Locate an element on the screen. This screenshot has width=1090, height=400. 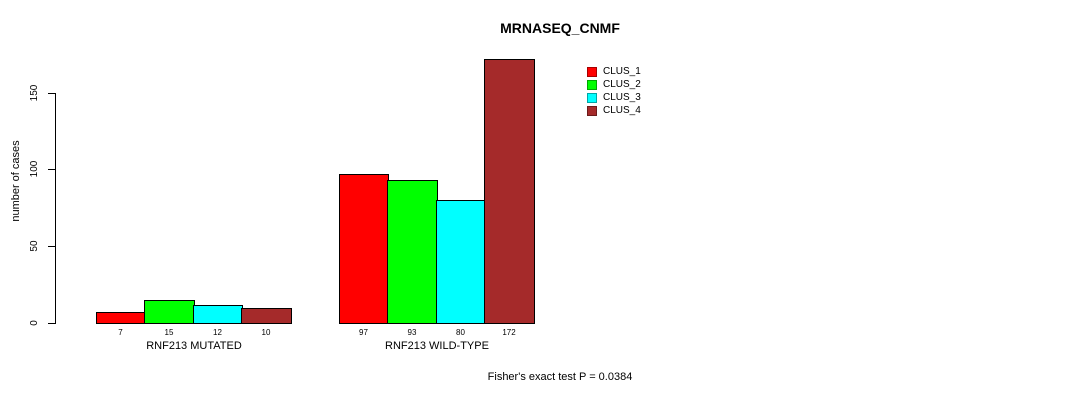
footnote-stat-test: Fisher's exact test P = 0.0384 is located at coordinates (560, 377).